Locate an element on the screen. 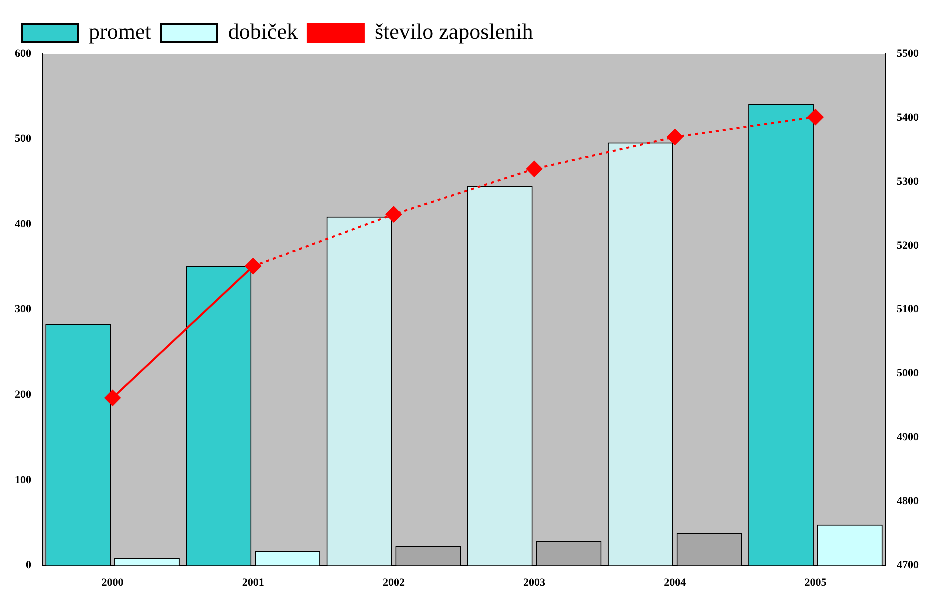 This screenshot has height=603, width=936. x-tick-label: 2004 is located at coordinates (675, 583).